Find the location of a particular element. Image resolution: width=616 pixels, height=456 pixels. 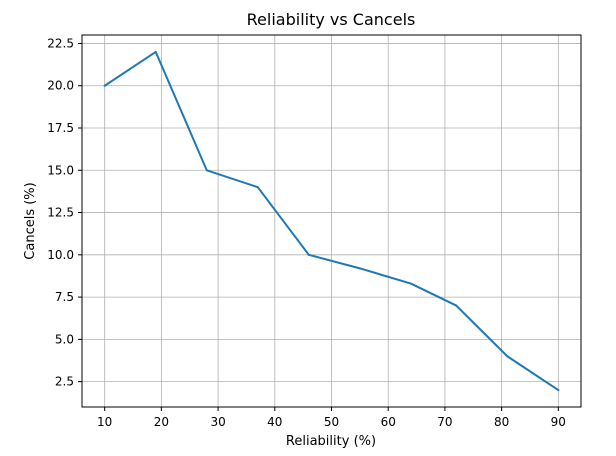

x-tick-label: 30 is located at coordinates (217, 422).